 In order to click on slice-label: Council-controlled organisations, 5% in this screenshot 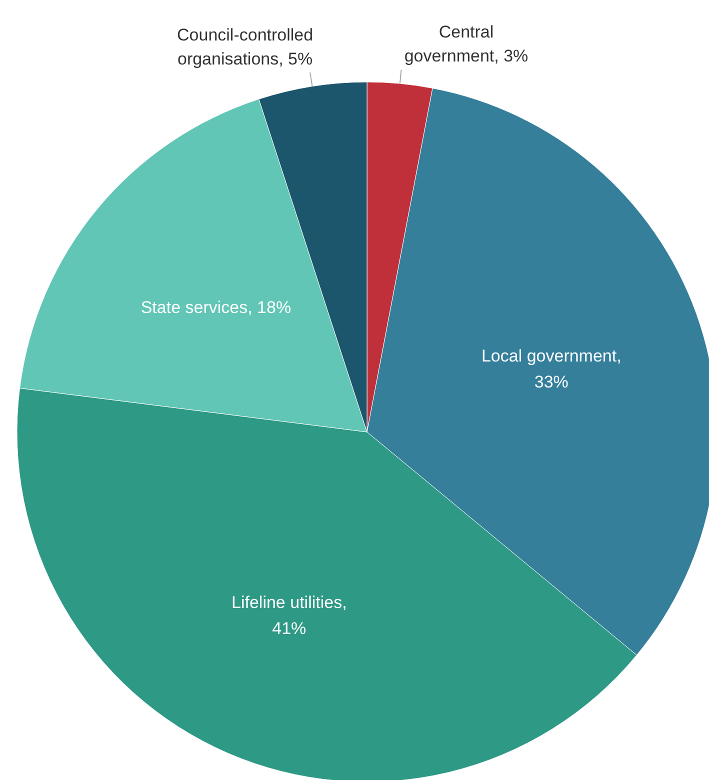, I will do `click(245, 46)`.